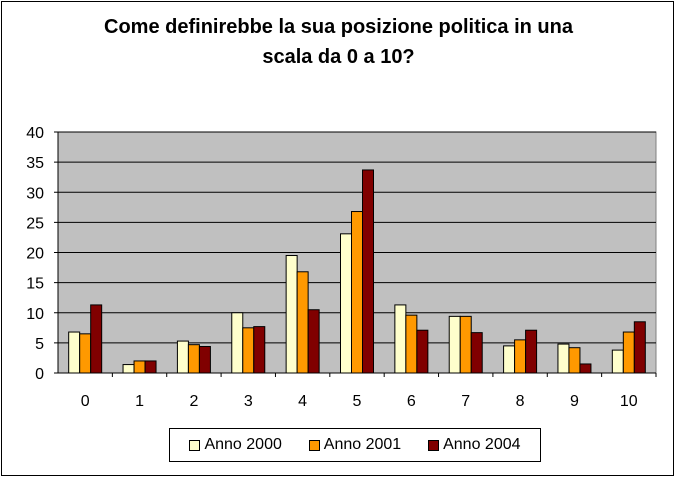  What do you see at coordinates (243, 444) in the screenshot?
I see `legend-label-2000: Anno 2000` at bounding box center [243, 444].